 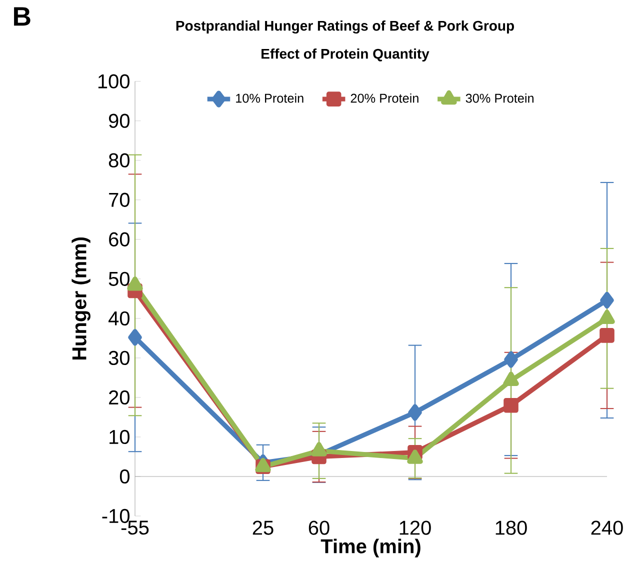 I want to click on y-tick-label: 70, so click(x=119, y=199).